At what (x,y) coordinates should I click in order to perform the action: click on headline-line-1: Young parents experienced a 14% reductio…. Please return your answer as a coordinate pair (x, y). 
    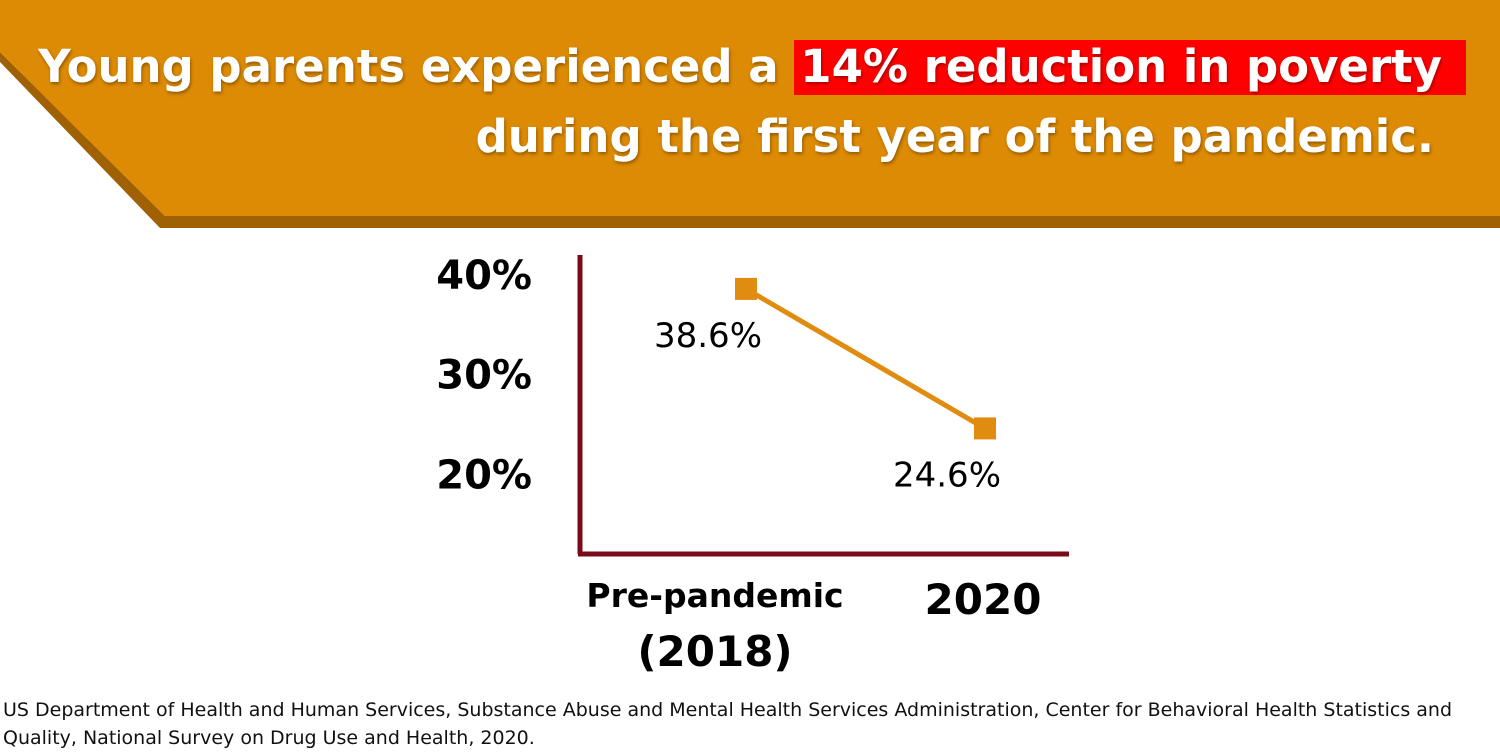
    Looking at the image, I should click on (752, 67).